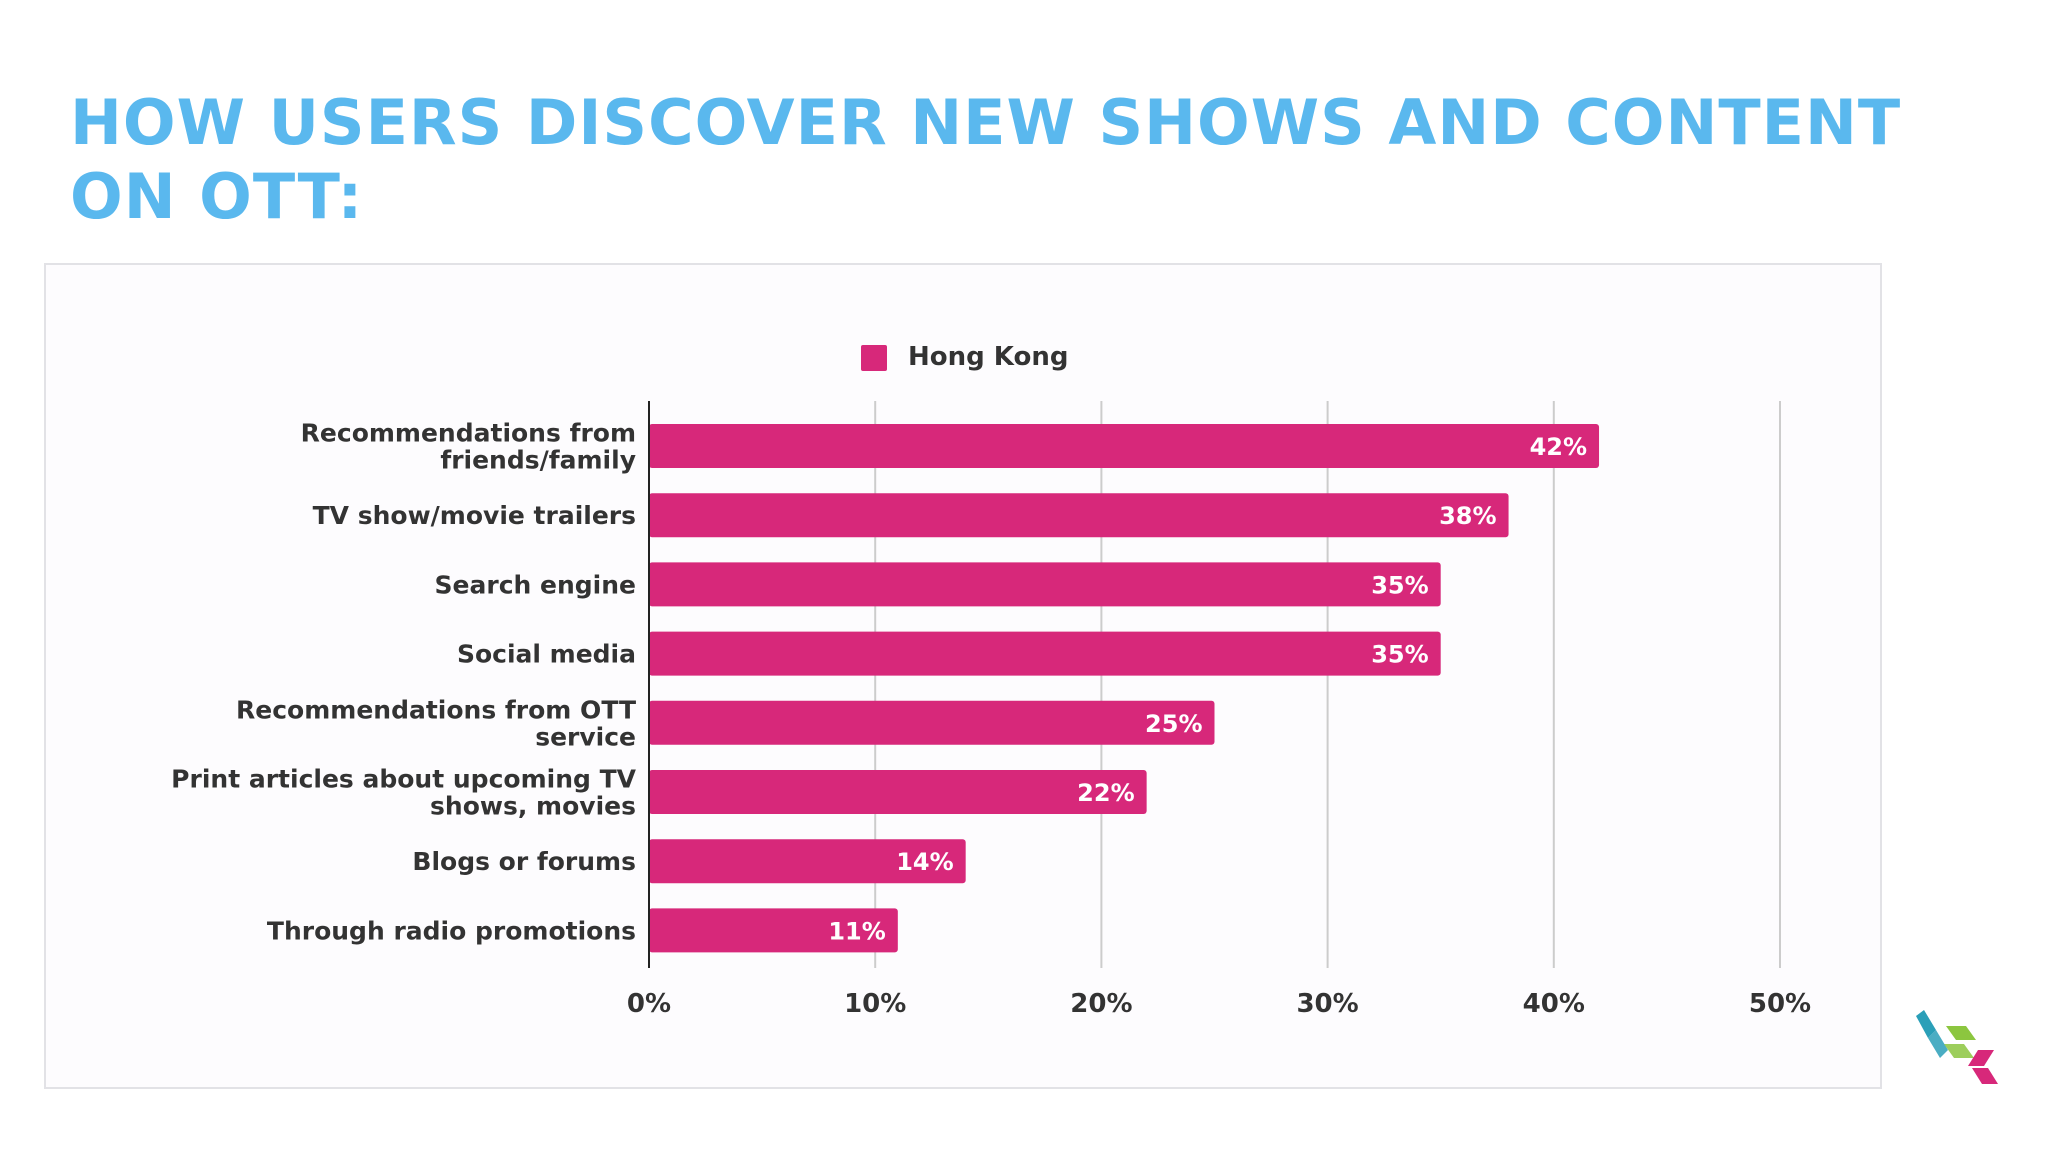 The height and width of the screenshot is (1152, 2048). I want to click on category-label: Recommendations from, so click(468, 433).